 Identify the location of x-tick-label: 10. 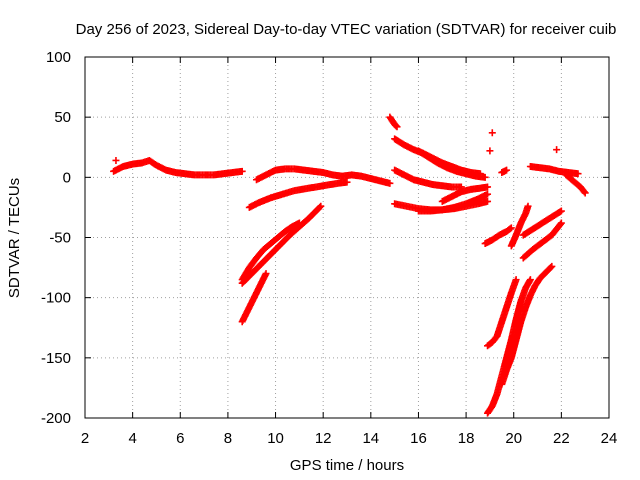
(275, 438).